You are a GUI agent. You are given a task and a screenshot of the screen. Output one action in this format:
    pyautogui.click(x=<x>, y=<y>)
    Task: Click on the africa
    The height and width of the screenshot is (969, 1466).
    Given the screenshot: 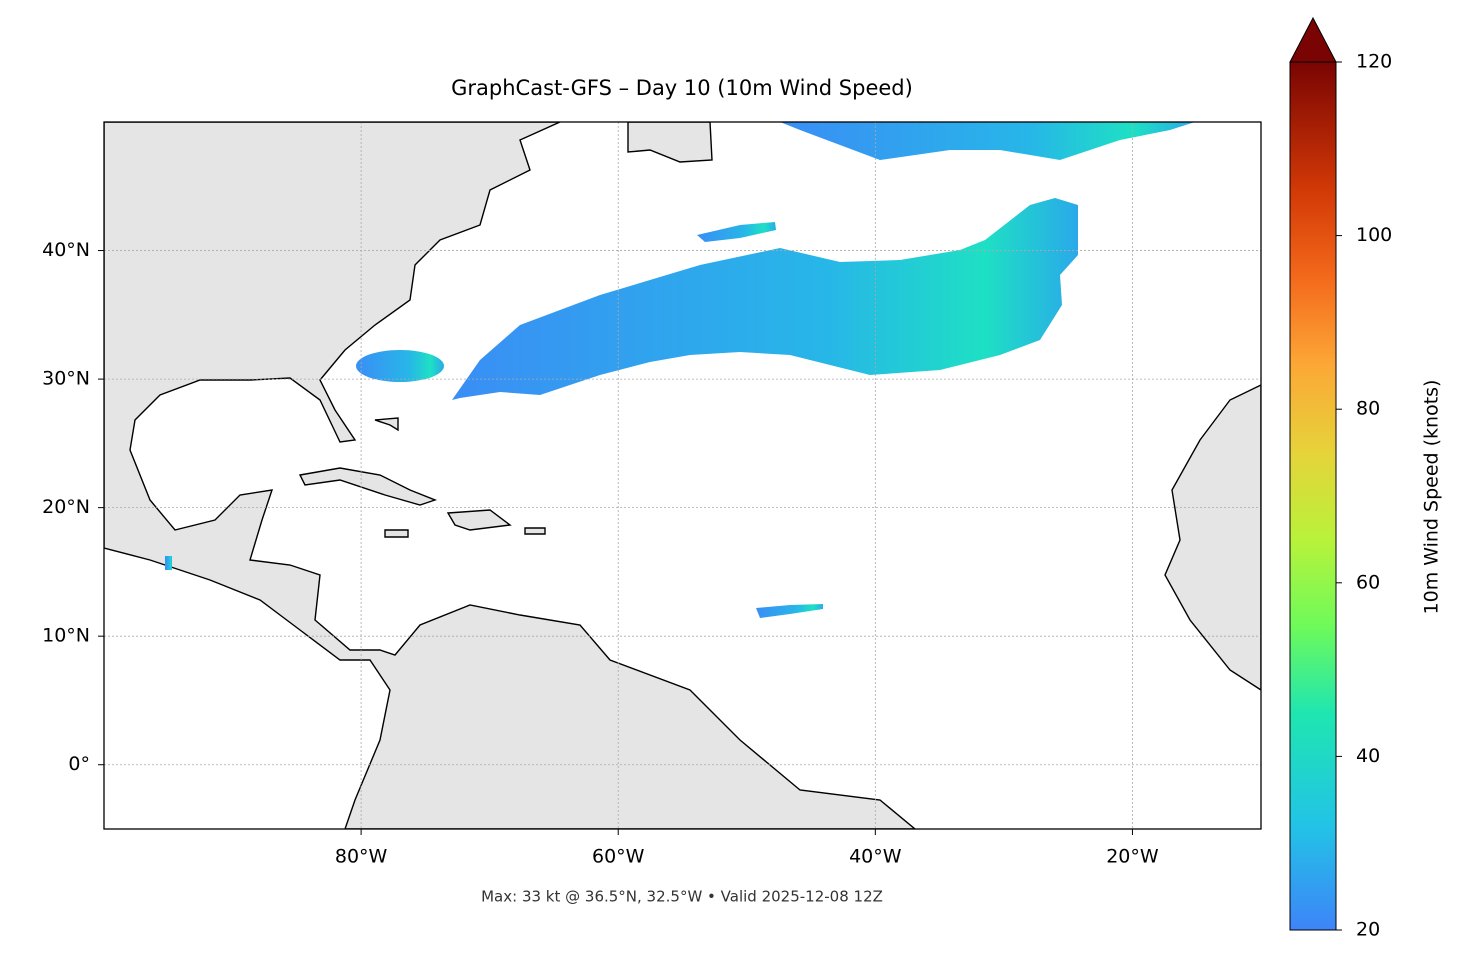 What is the action you would take?
    pyautogui.click(x=1212, y=537)
    